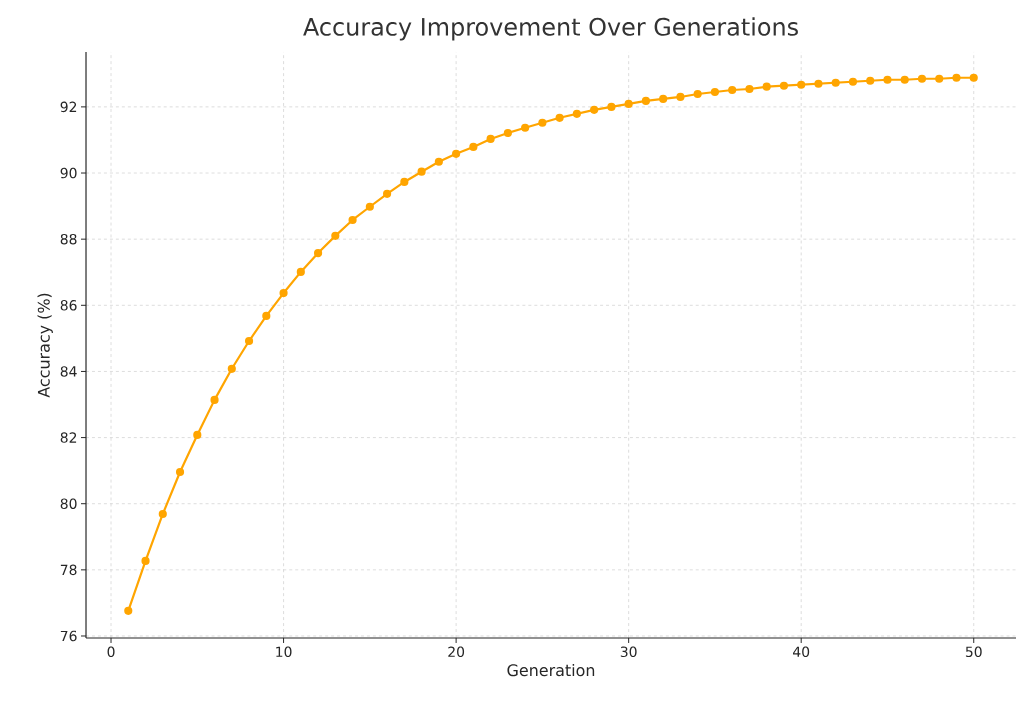  Describe the element at coordinates (68, 173) in the screenshot. I see `y-tick-label: 90` at that location.